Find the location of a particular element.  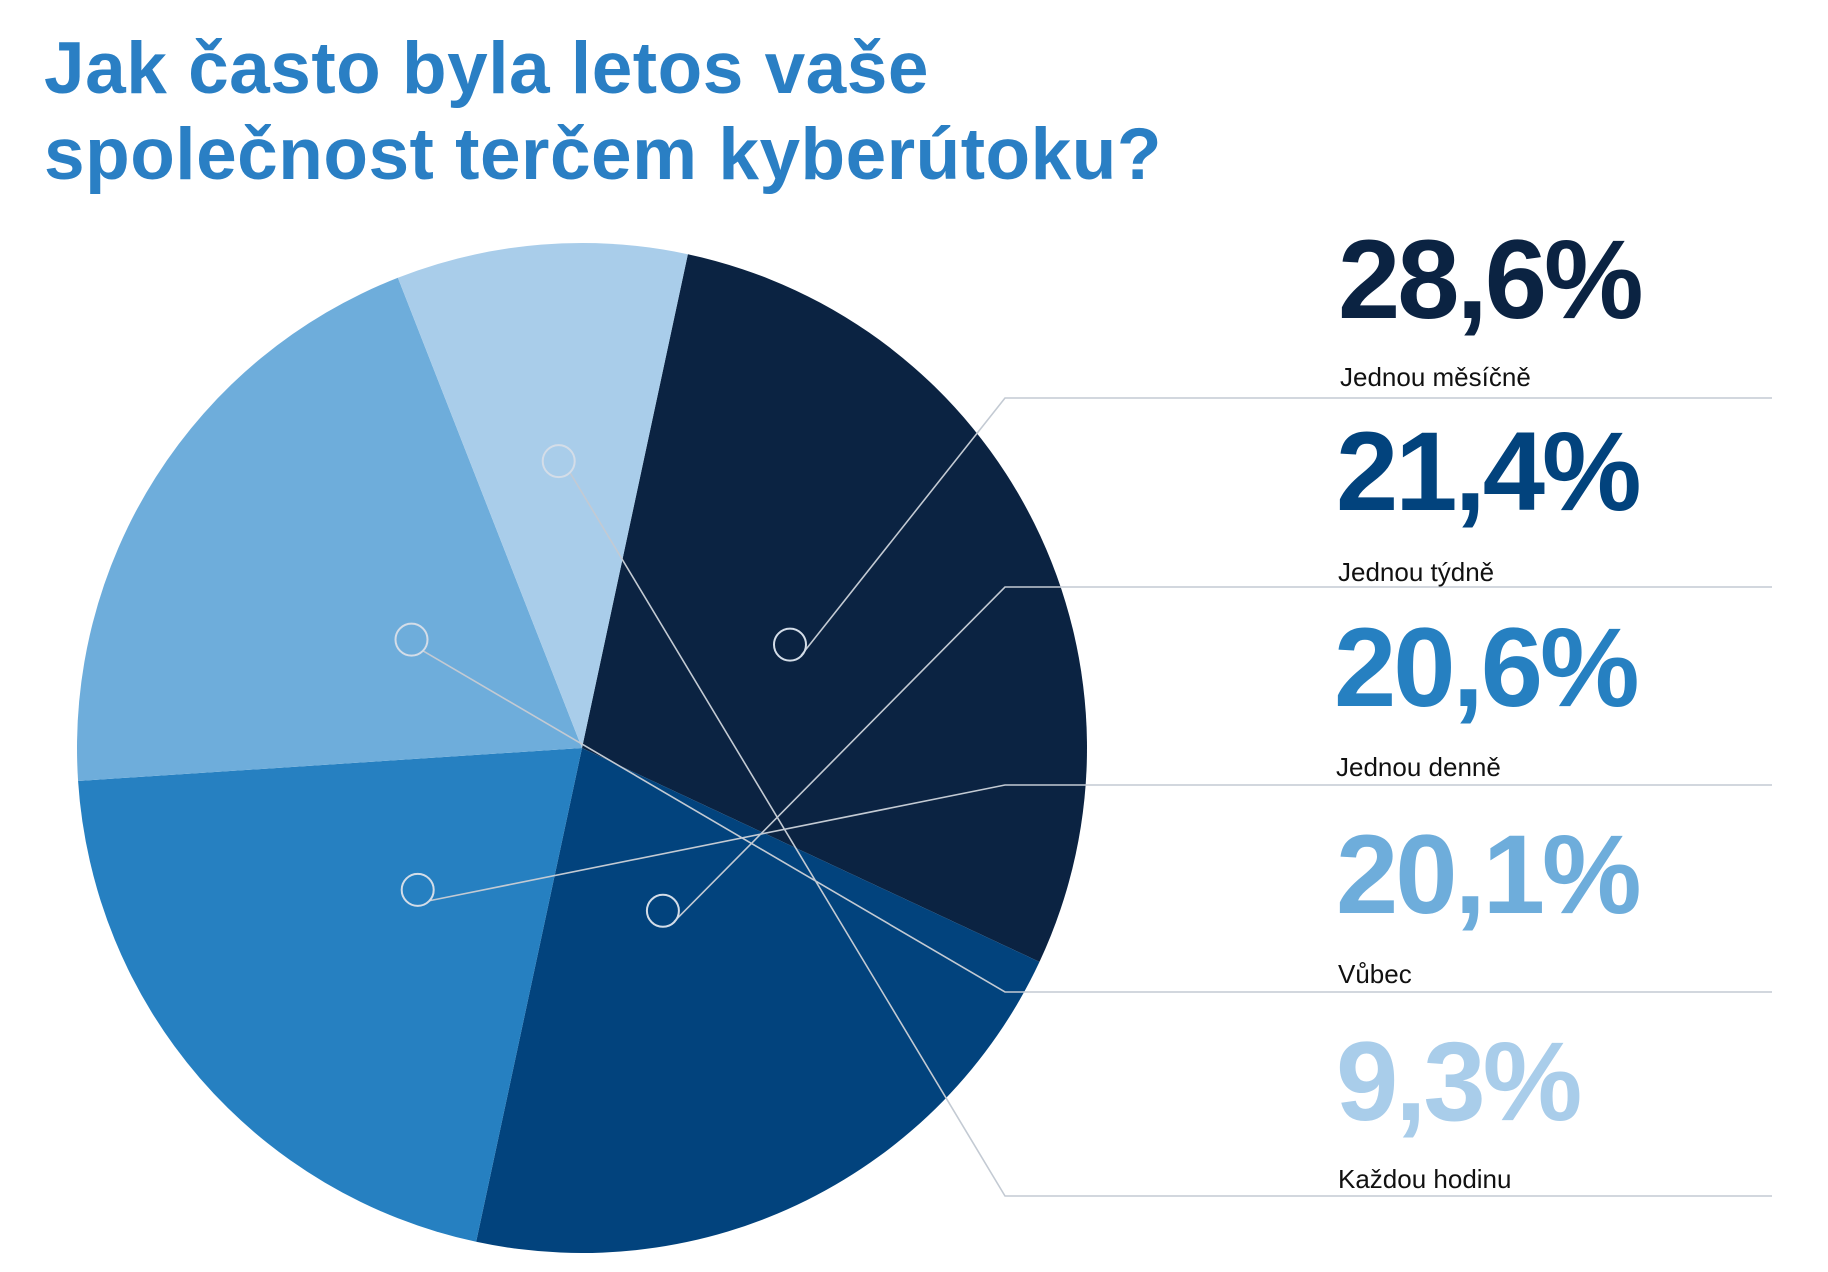

value-label-kazdou-hodinu: 9,3% is located at coordinates (1458, 1081).